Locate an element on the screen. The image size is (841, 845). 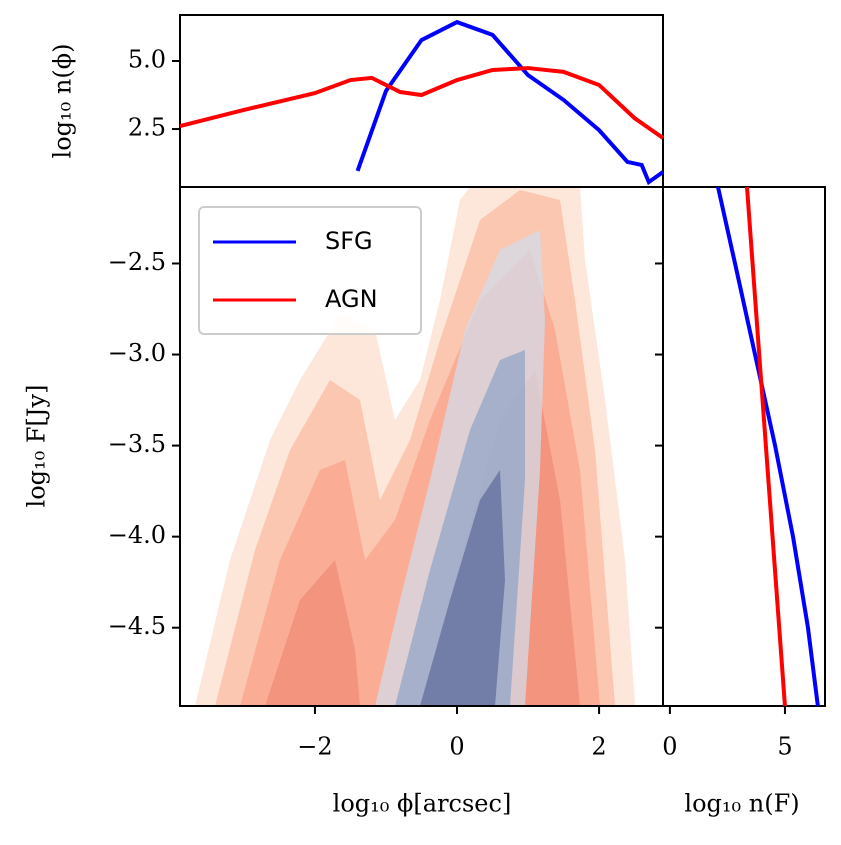
x-tick-label: 5 is located at coordinates (784, 747).